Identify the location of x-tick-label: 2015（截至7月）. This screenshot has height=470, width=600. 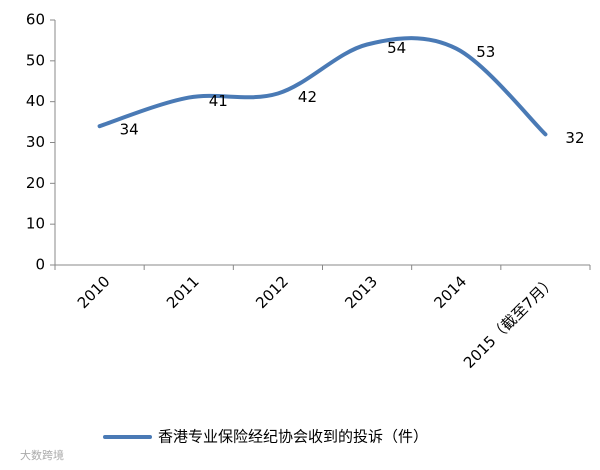
(510, 322).